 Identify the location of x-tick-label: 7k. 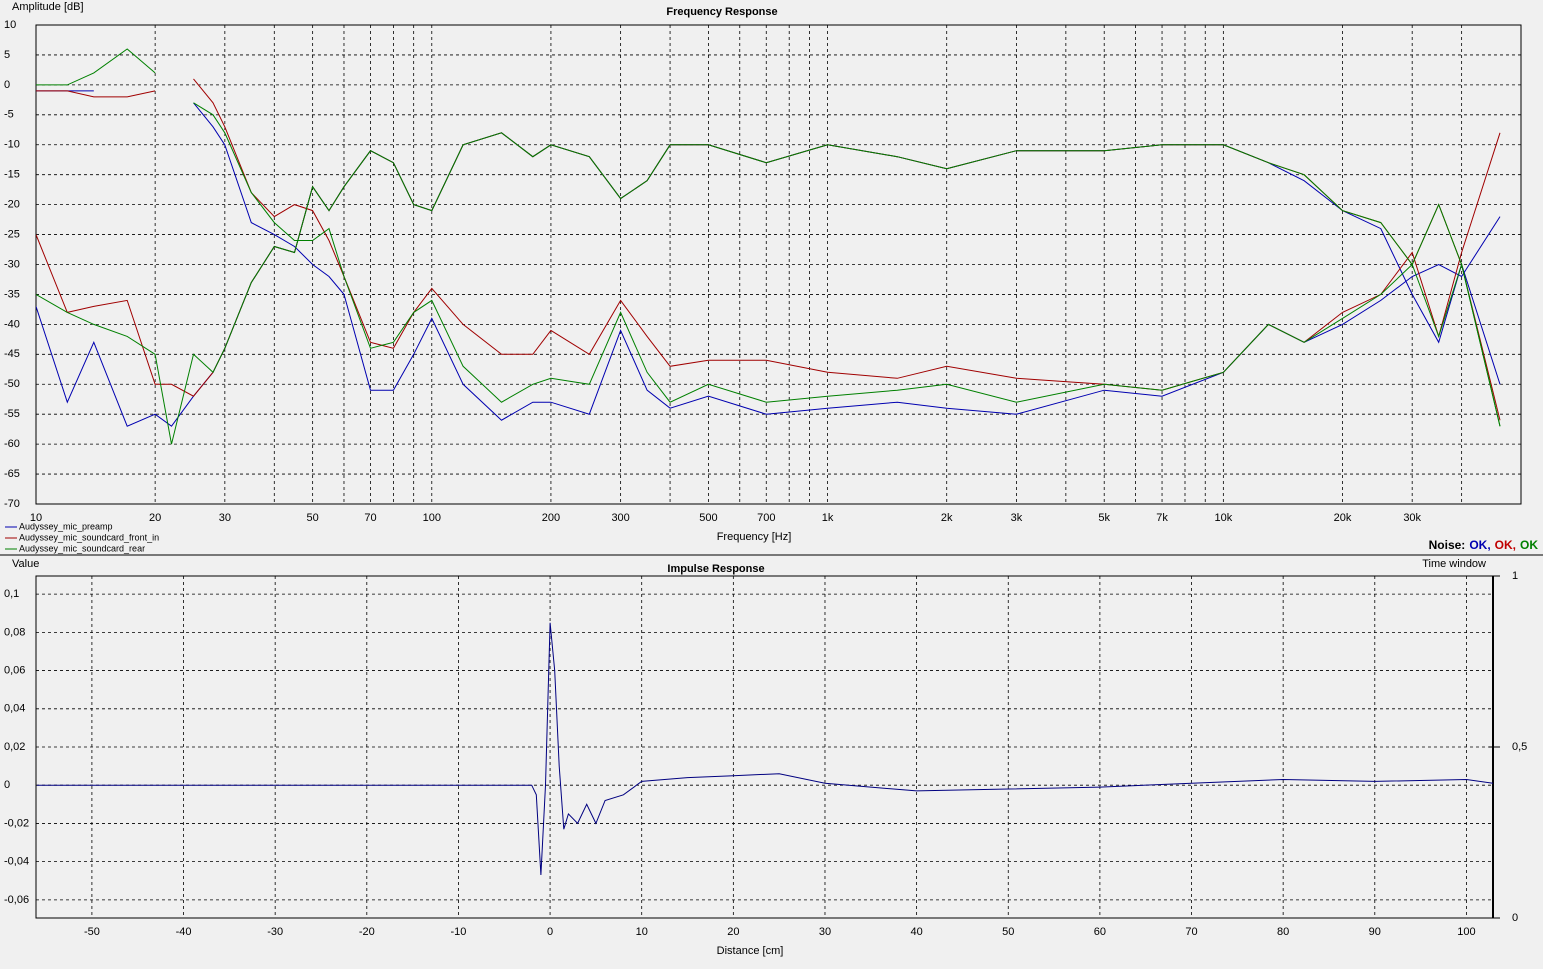
(1162, 518).